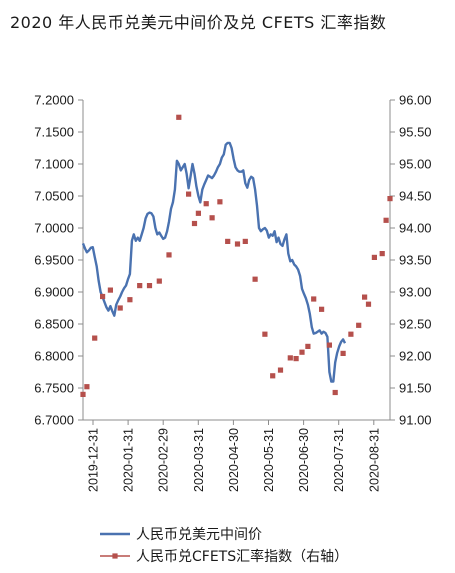 The height and width of the screenshot is (573, 455). What do you see at coordinates (164, 460) in the screenshot?
I see `x-tick-label: 2020-02-29` at bounding box center [164, 460].